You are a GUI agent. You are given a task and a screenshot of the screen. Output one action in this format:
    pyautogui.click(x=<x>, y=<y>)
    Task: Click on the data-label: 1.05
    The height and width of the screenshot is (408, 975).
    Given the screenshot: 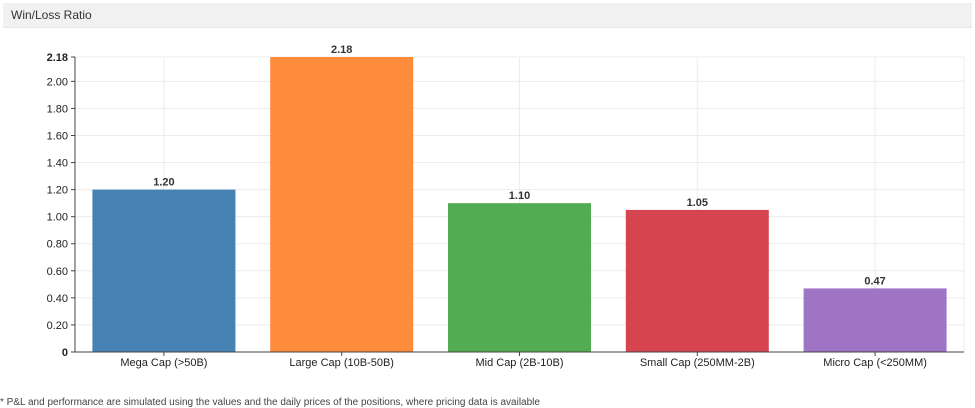 What is the action you would take?
    pyautogui.click(x=697, y=203)
    